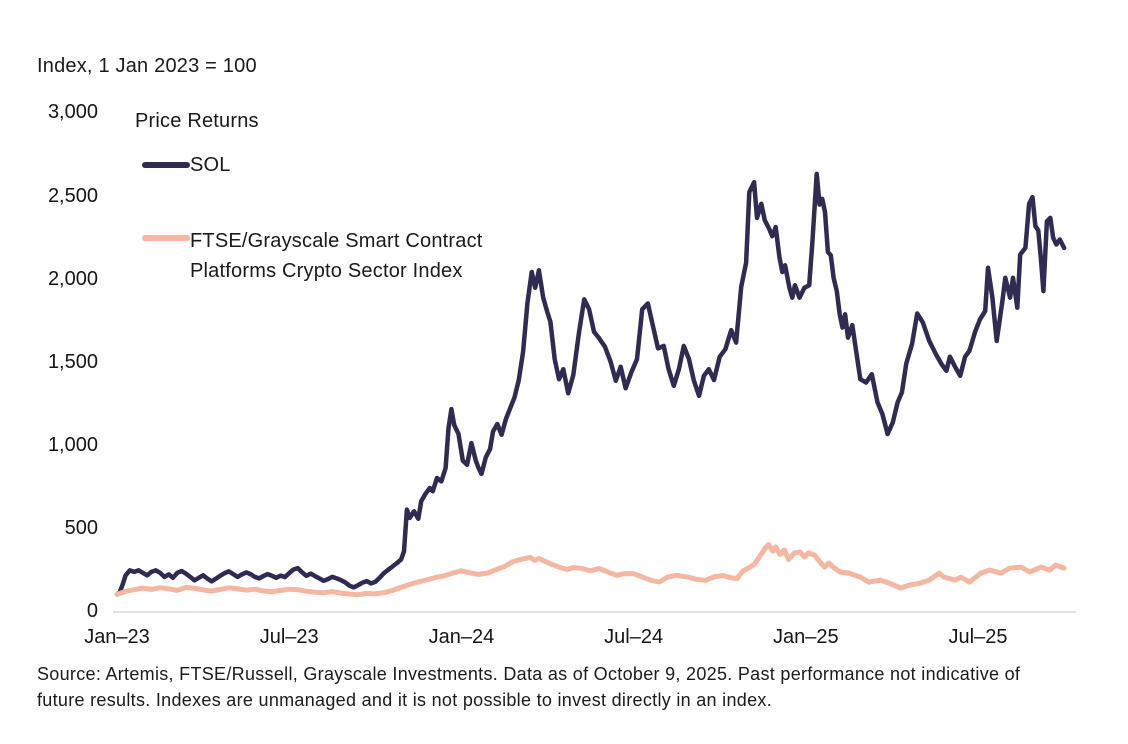 This screenshot has width=1128, height=744. What do you see at coordinates (166, 238) in the screenshot?
I see `ftse-index-line-swatch` at bounding box center [166, 238].